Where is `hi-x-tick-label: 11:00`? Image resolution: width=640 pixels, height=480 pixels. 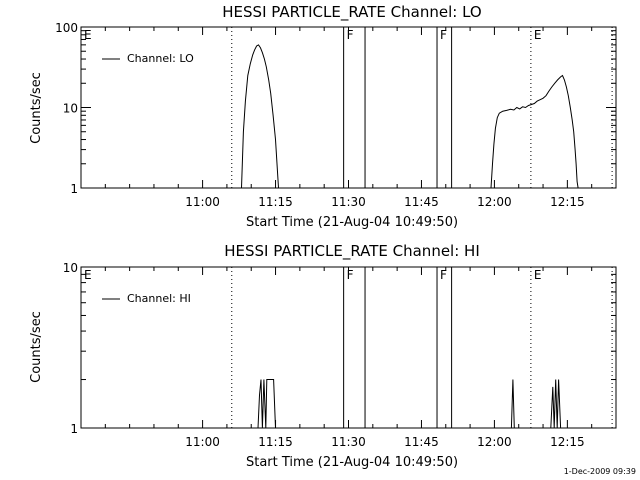 hi-x-tick-label: 11:00 is located at coordinates (202, 442).